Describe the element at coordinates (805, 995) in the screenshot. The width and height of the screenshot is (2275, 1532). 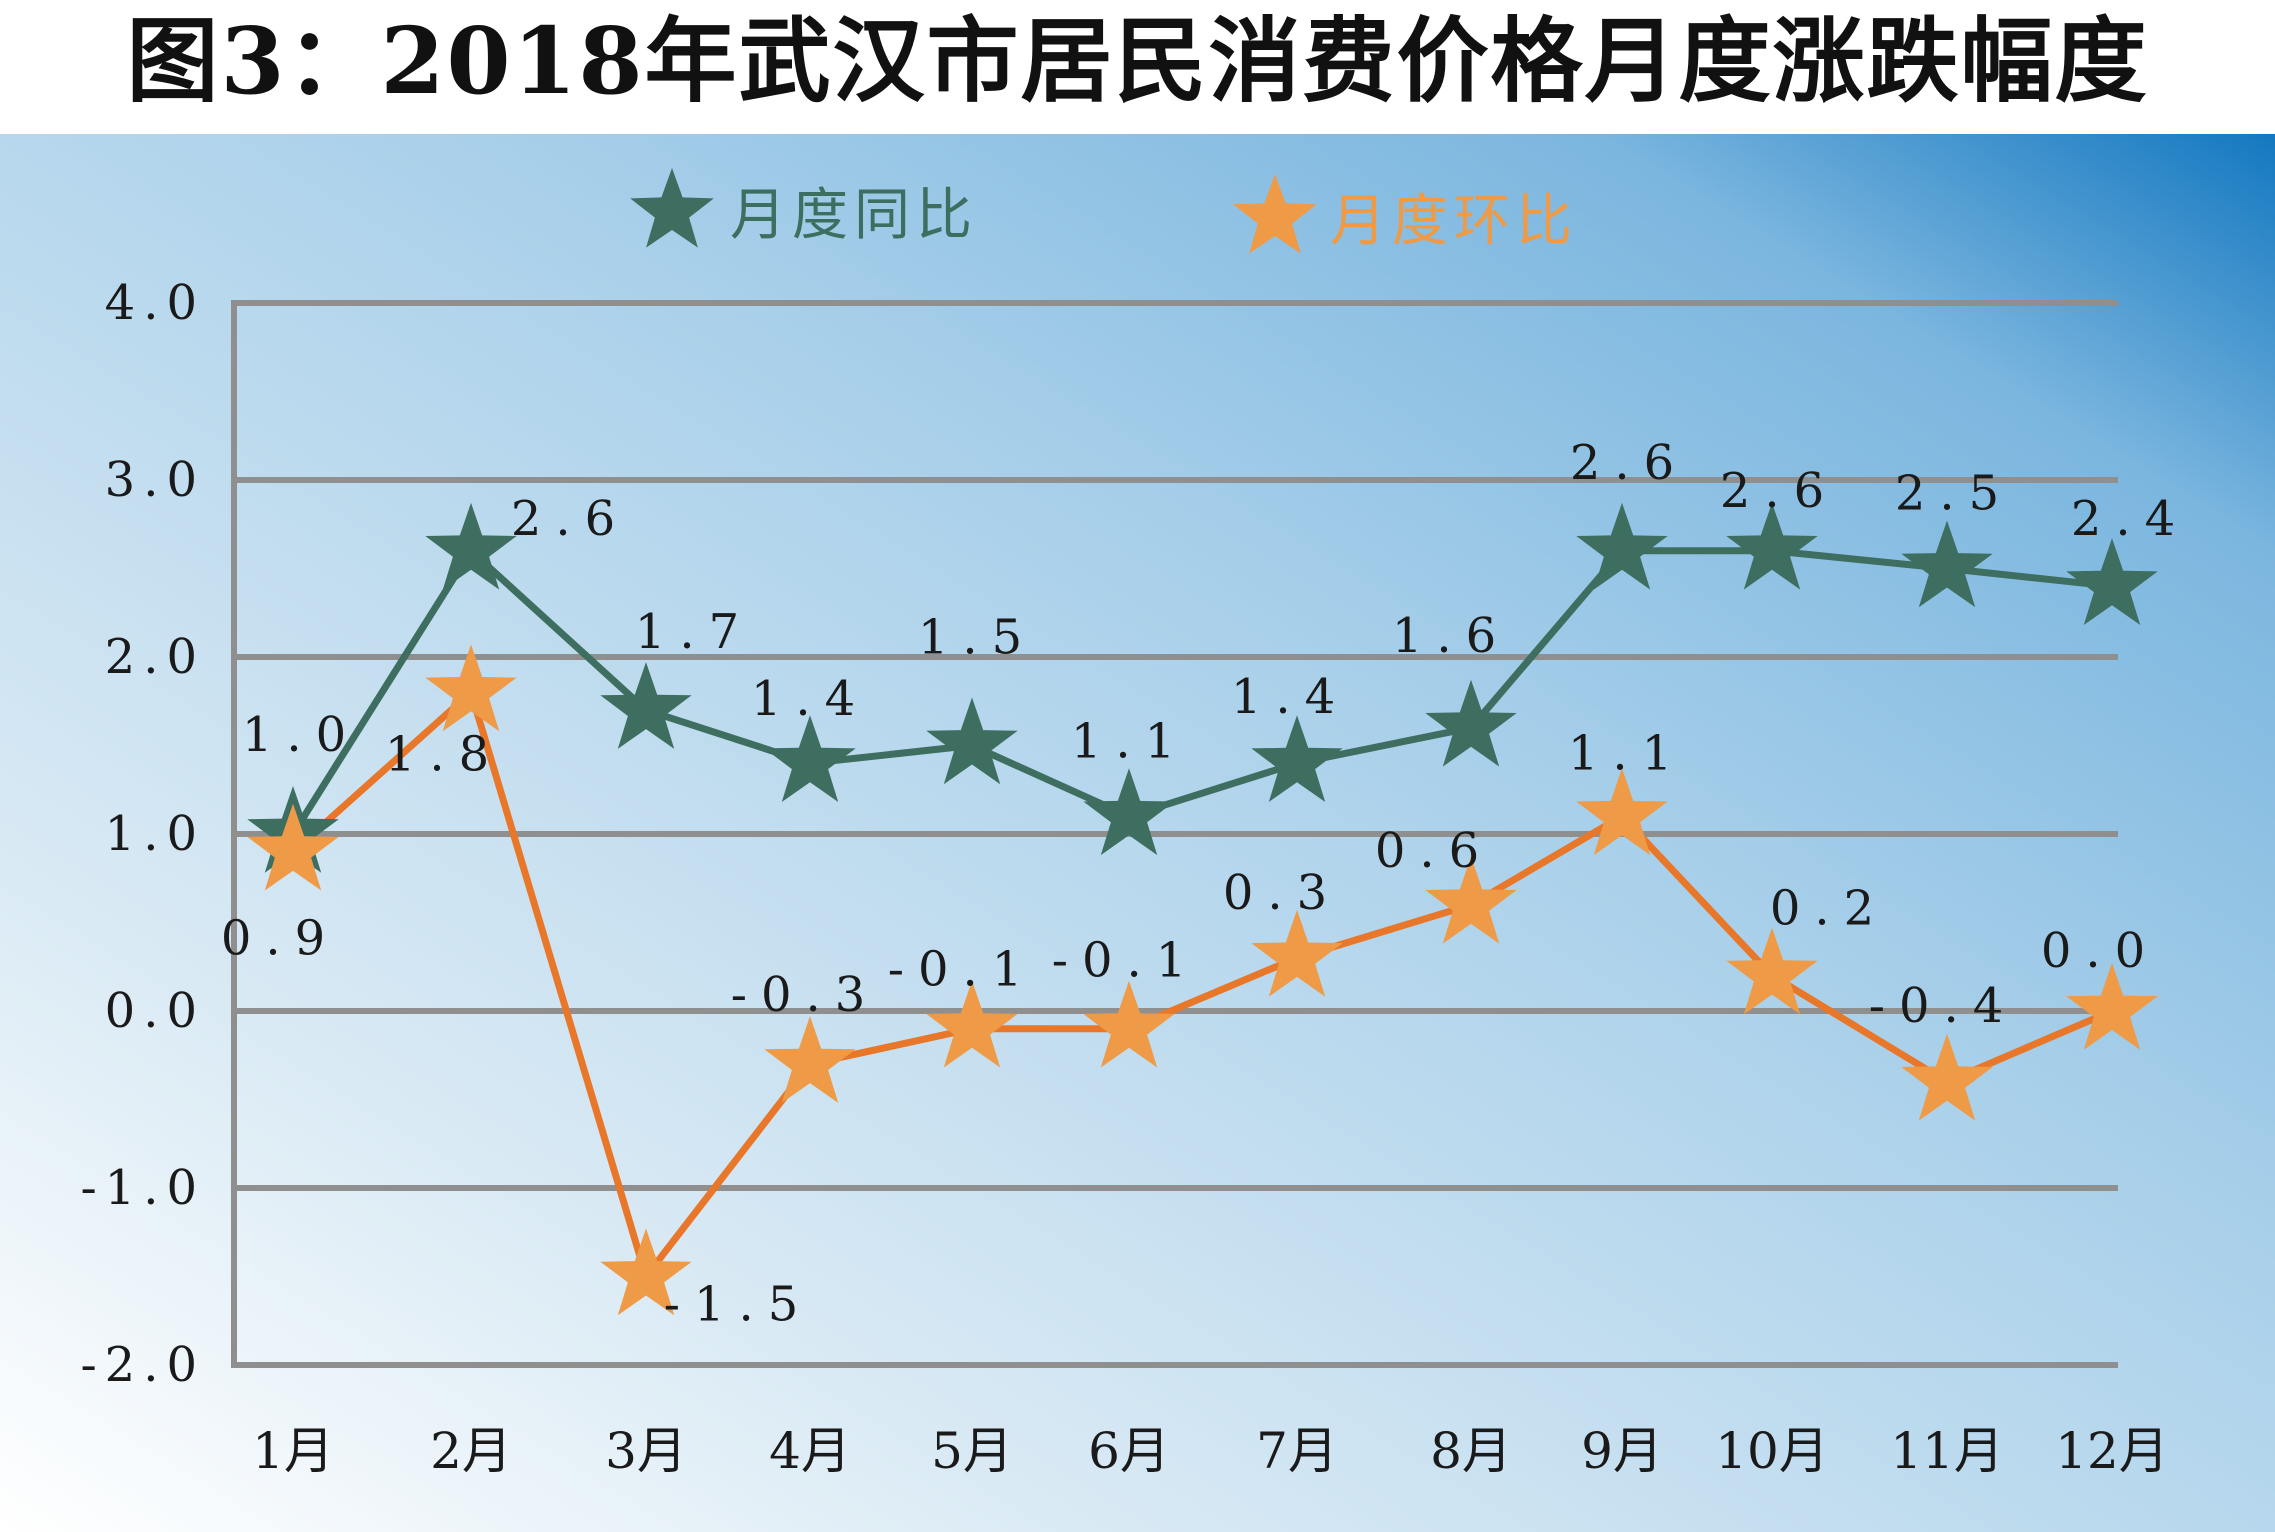
I see `data-label-series-2: -0.3` at that location.